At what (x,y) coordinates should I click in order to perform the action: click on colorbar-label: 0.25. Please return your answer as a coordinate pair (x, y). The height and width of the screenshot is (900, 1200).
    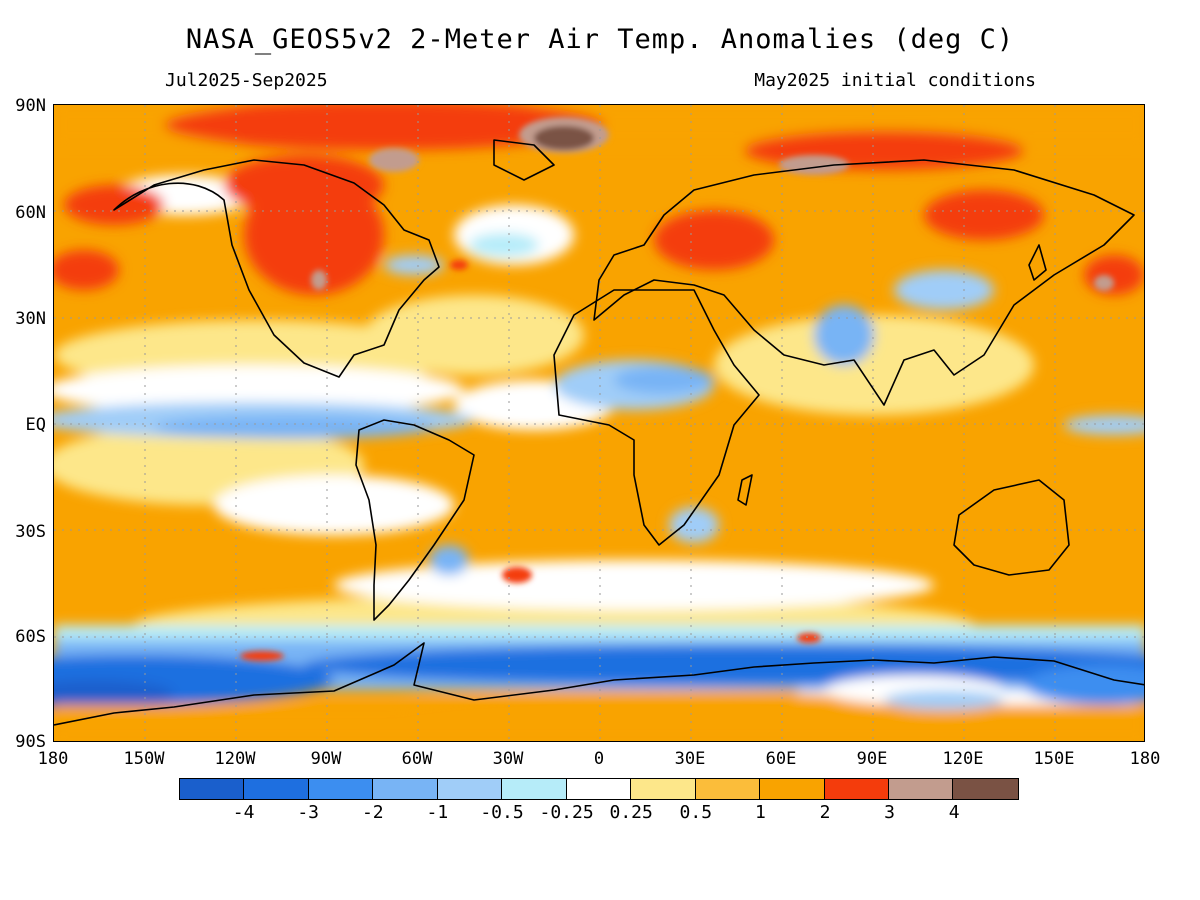
    Looking at the image, I should click on (631, 812).